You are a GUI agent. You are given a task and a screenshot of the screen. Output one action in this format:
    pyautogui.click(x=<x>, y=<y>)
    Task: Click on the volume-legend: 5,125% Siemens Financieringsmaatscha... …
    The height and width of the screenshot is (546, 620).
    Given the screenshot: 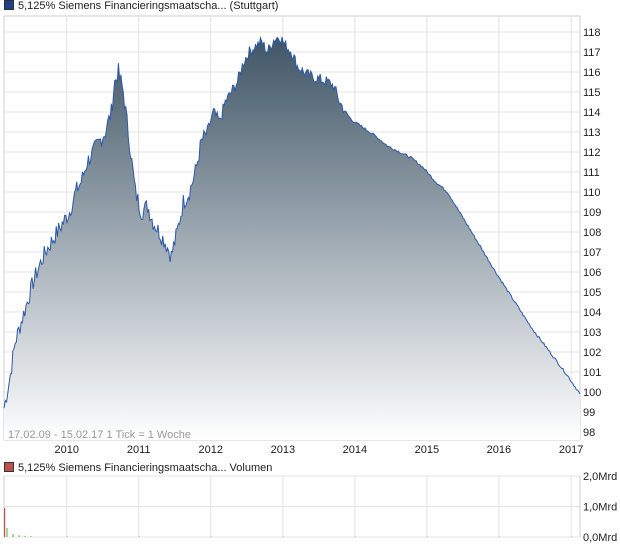 What is the action you would take?
    pyautogui.click(x=138, y=468)
    